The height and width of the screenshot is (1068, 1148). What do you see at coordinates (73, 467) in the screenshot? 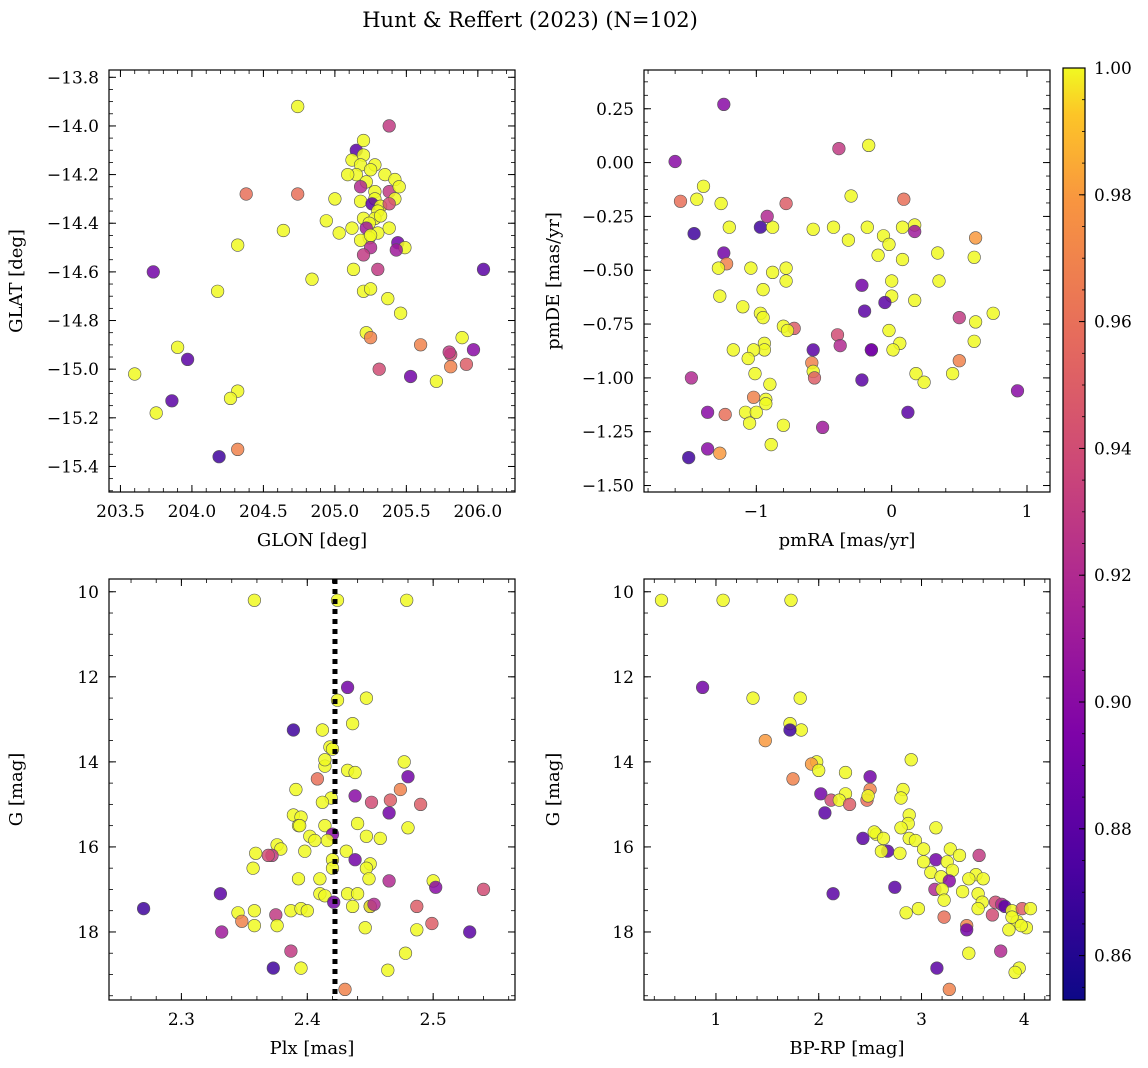
I see `y-tick-label: −15.4` at bounding box center [73, 467].